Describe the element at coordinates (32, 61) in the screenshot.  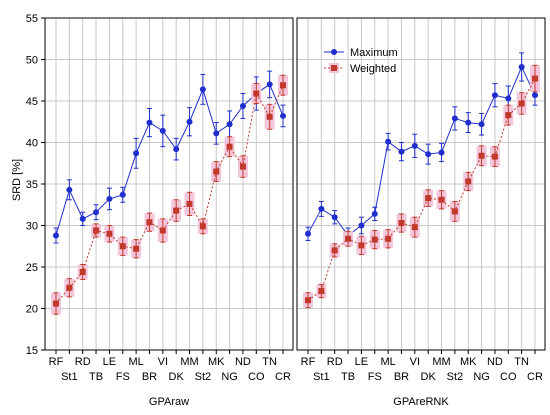
I see `y-tick-label: 50` at that location.